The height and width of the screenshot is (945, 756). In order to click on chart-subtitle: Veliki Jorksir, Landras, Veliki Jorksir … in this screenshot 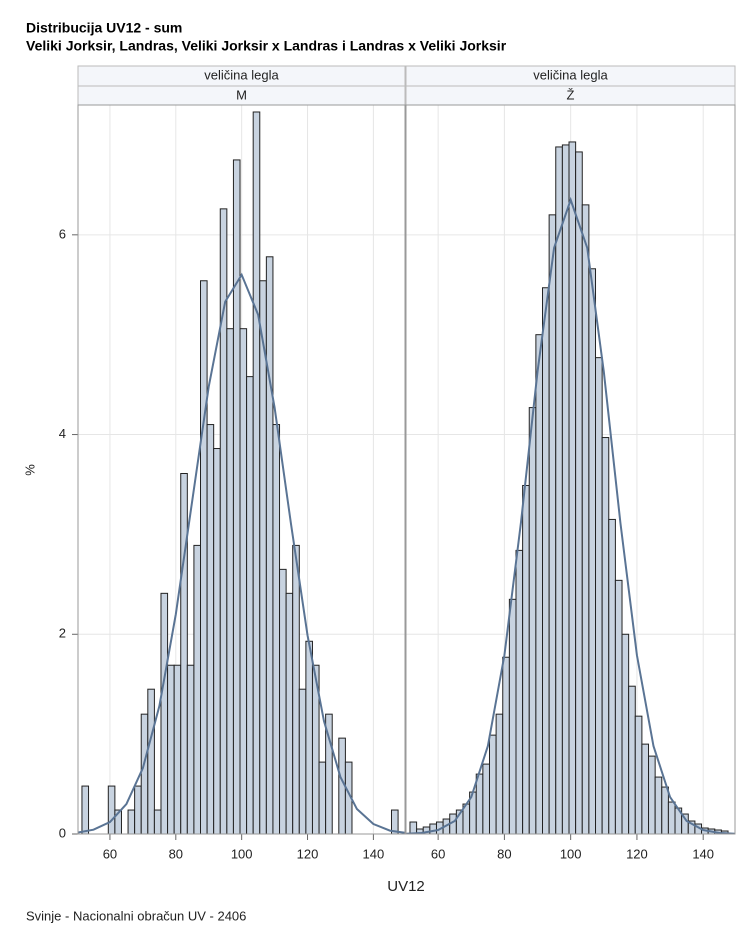, I will do `click(266, 46)`.